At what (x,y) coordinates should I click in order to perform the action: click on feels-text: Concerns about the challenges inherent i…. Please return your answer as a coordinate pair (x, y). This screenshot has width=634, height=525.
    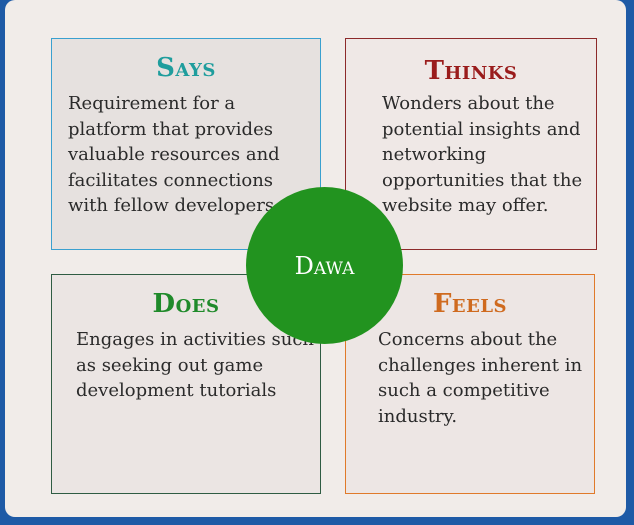
    Looking at the image, I should click on (480, 378).